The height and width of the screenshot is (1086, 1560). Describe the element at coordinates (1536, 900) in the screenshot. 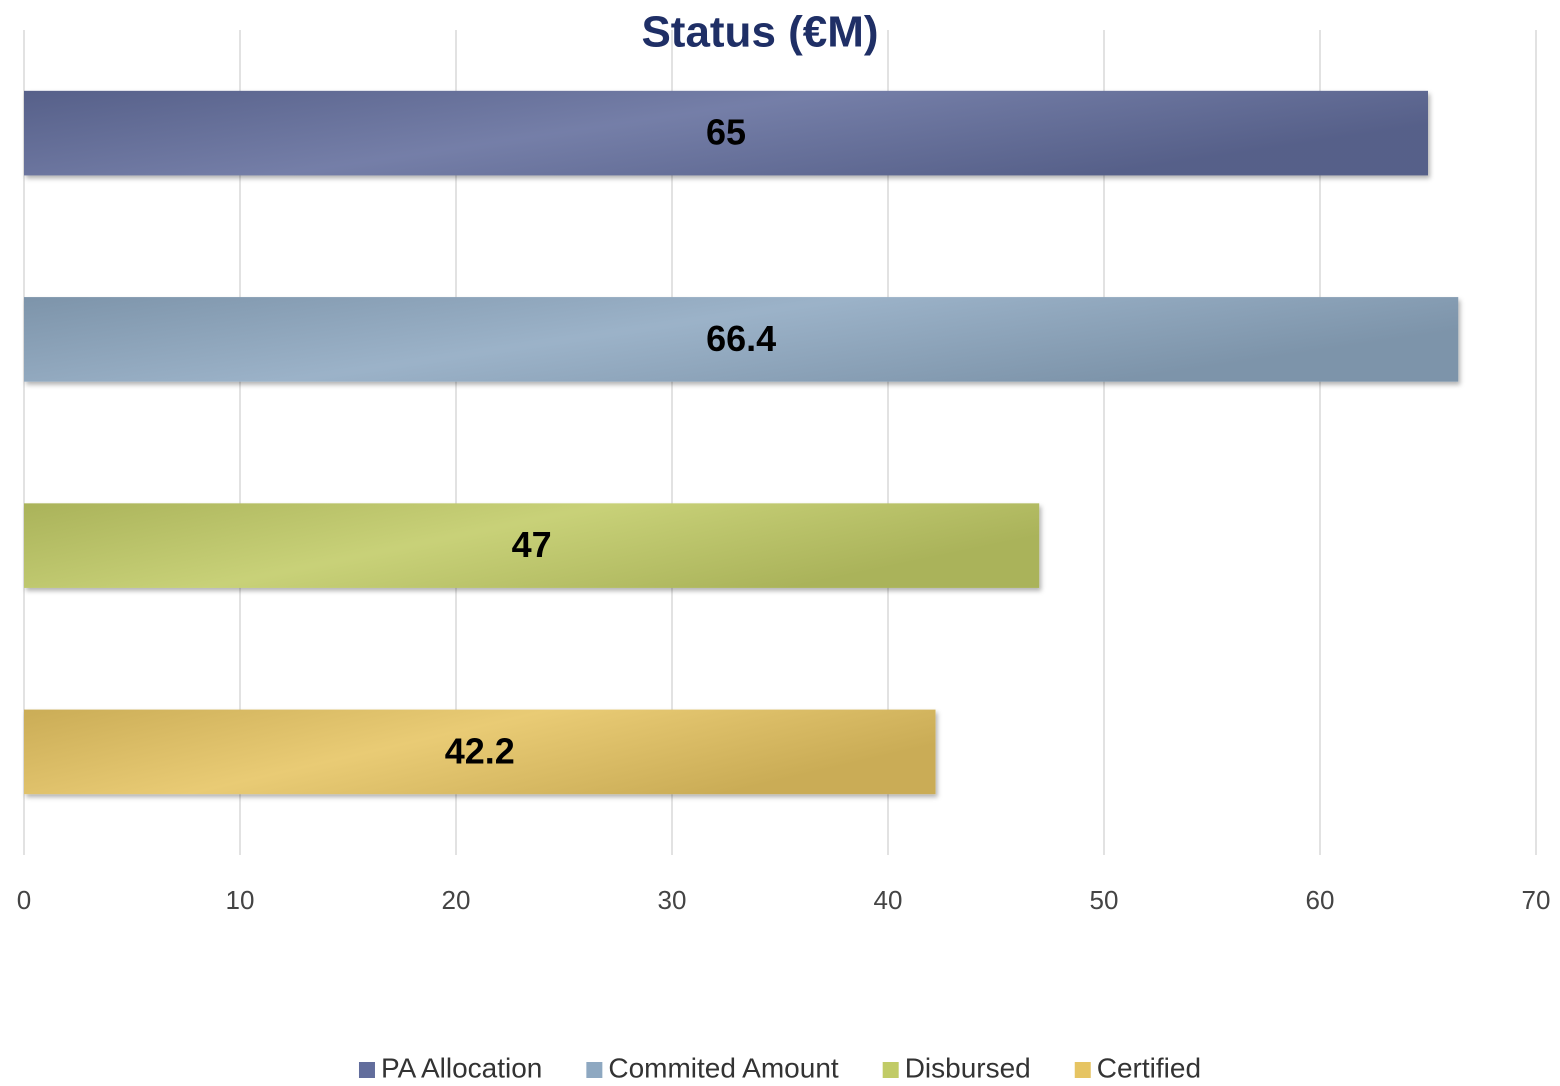

I see `x-tick-label: 70` at that location.